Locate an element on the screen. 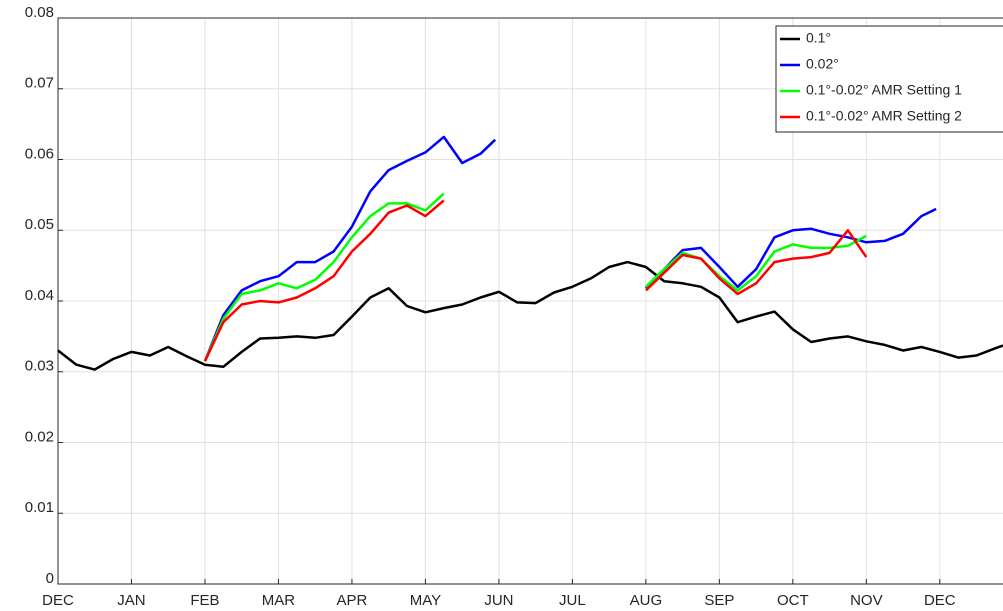  x-tick-label: NOV is located at coordinates (866, 600).